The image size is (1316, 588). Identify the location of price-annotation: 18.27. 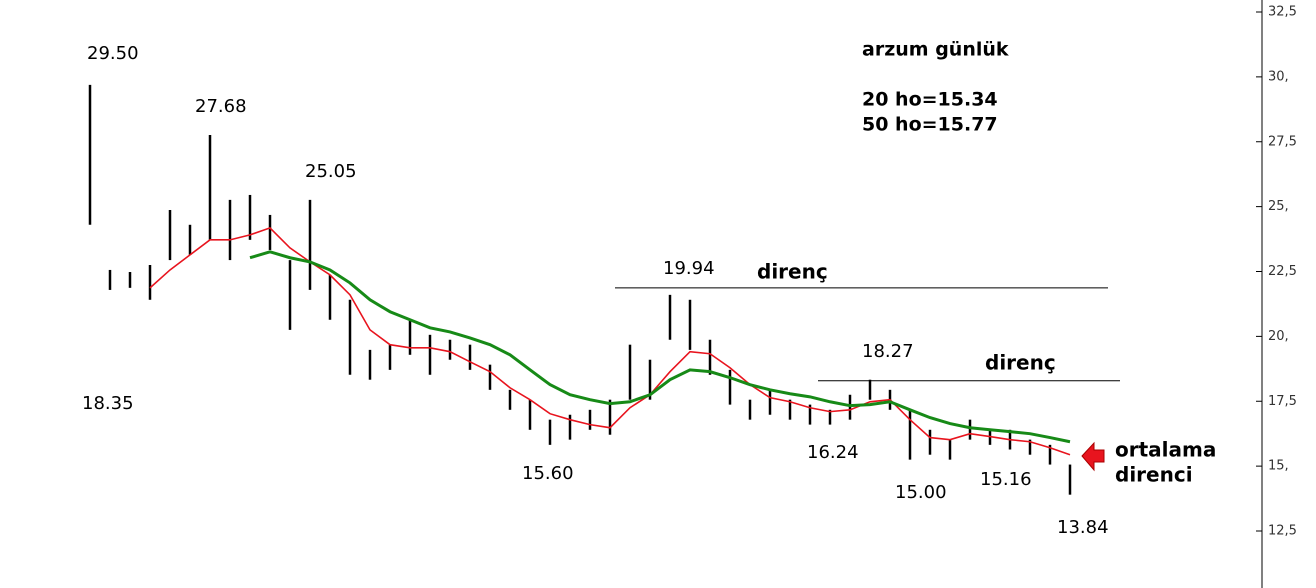
(888, 351).